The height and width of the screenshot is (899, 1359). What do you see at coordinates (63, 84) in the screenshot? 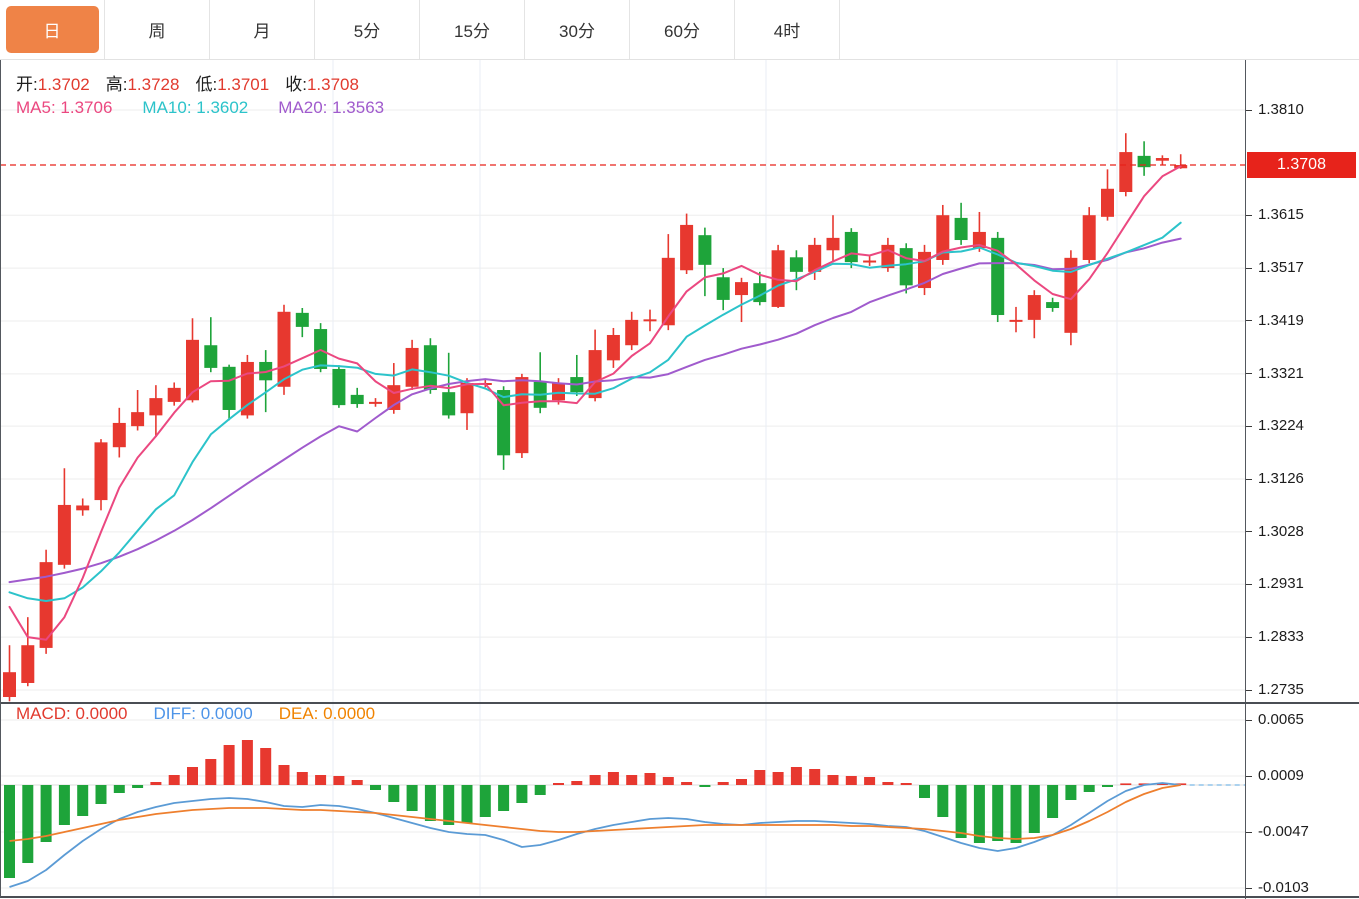
I see `indicator-value: 1.3702` at bounding box center [63, 84].